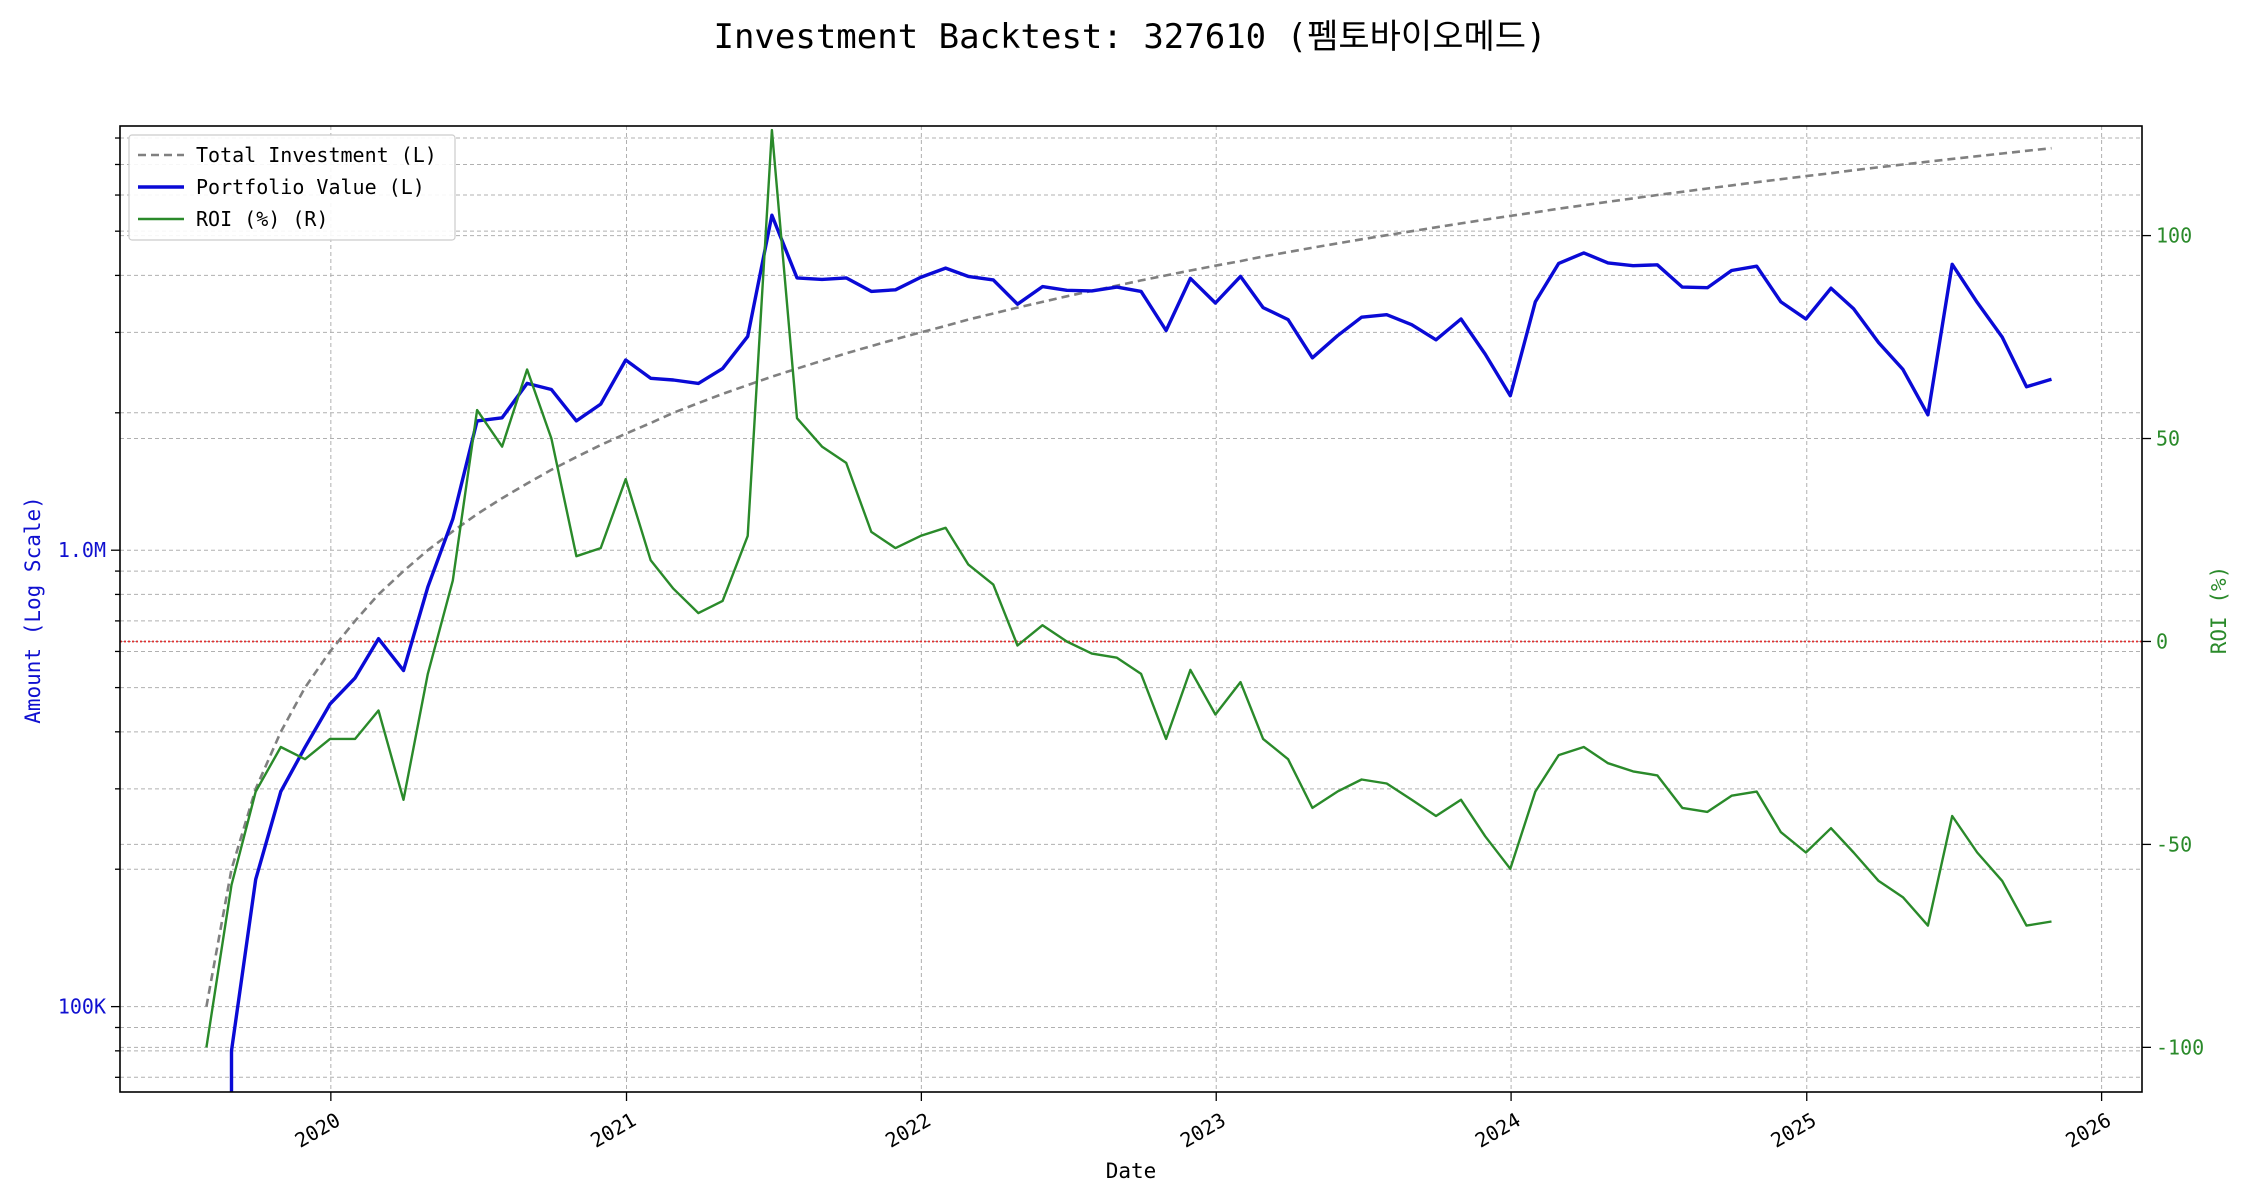 This screenshot has height=1200, width=2250. I want to click on y-left-tick-label: 1.0M, so click(82, 550).